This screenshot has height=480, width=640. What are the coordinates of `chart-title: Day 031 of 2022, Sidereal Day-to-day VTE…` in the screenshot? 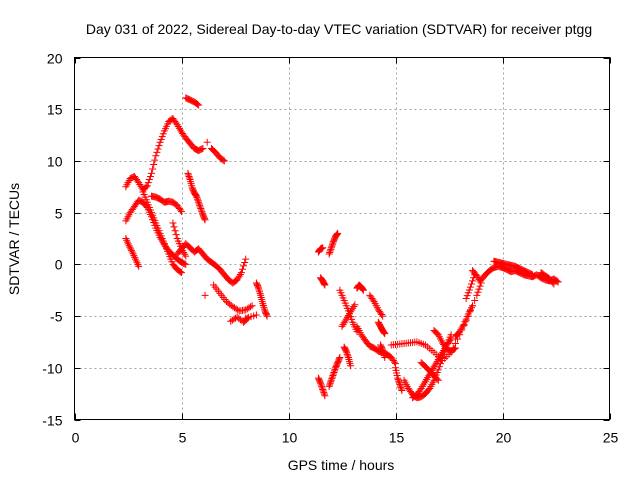 It's located at (339, 29).